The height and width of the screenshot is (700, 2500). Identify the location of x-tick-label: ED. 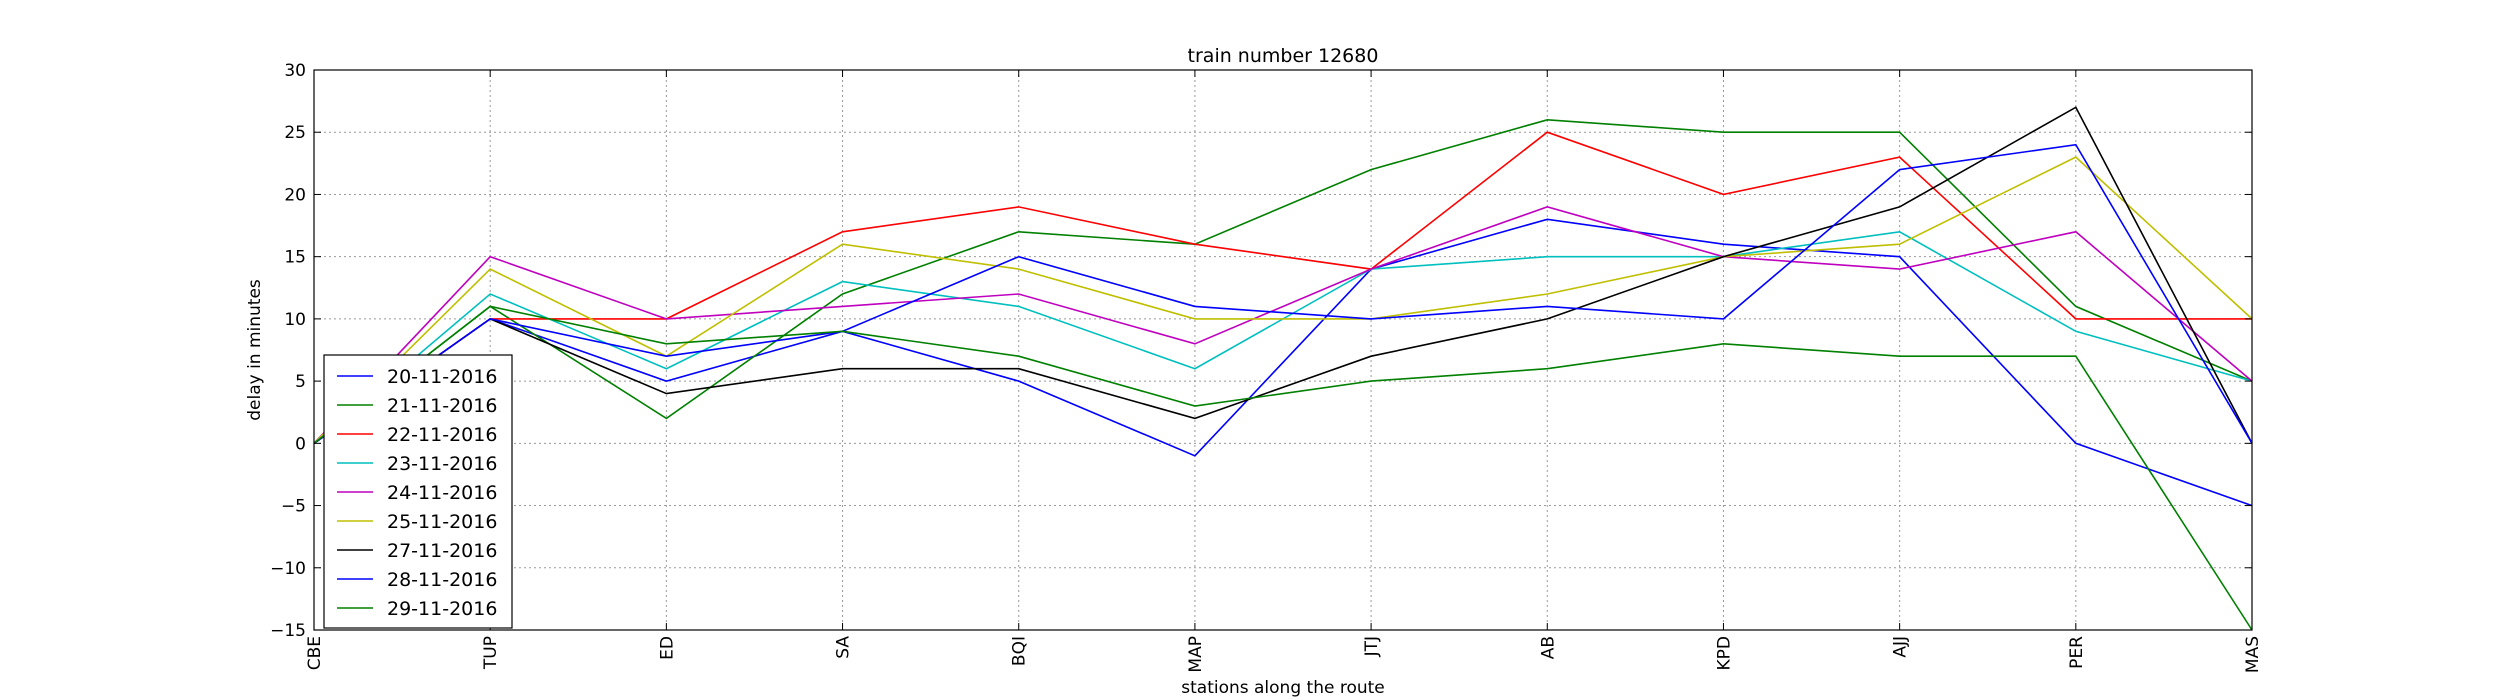
(667, 648).